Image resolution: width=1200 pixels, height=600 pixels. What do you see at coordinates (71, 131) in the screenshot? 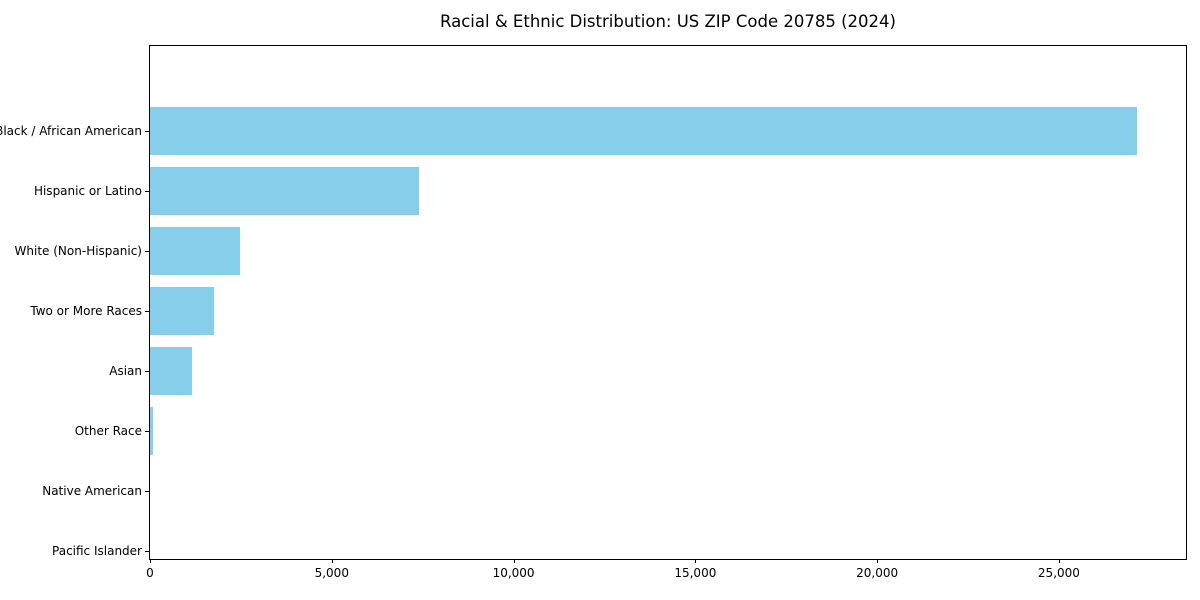
I see `y-axis-label: Black / African American` at bounding box center [71, 131].